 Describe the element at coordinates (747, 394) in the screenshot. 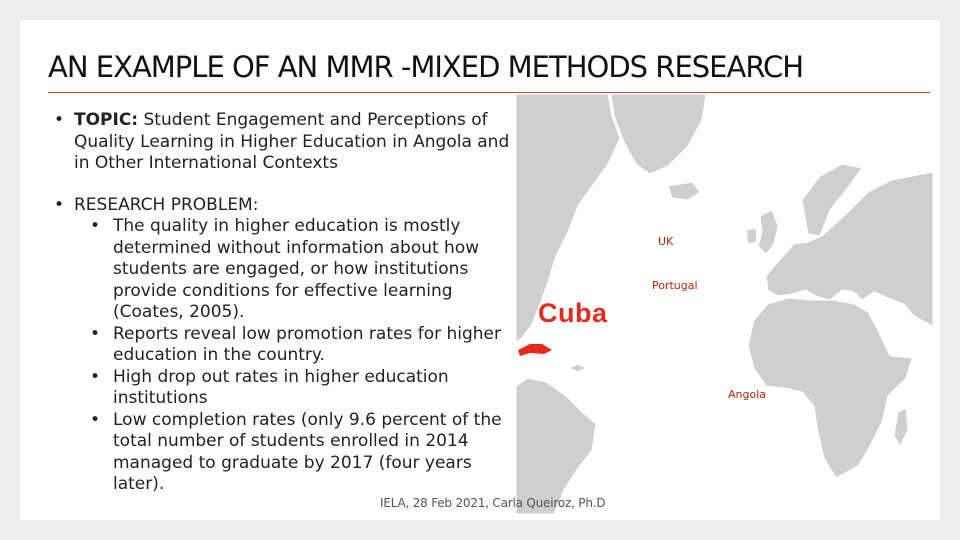

I see `map-label-angola: Angola` at that location.